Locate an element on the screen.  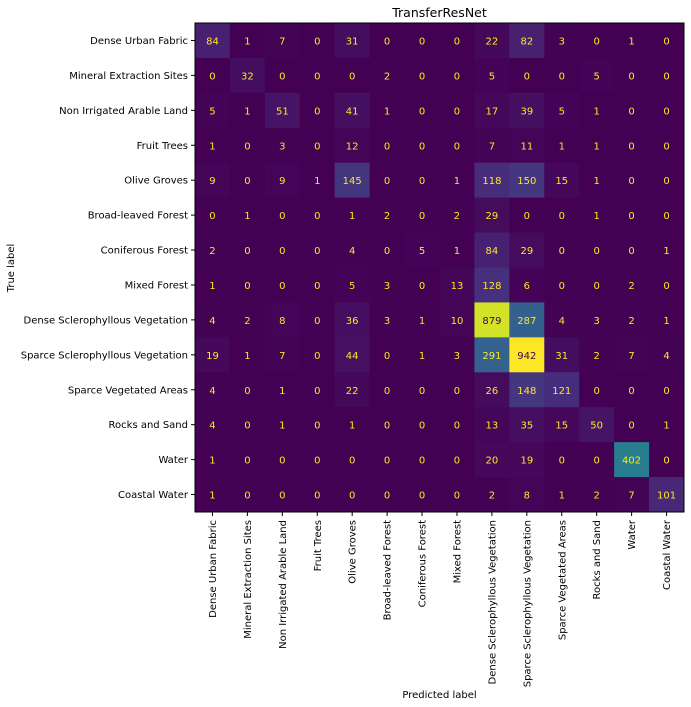
cell-value-label: 118 is located at coordinates (491, 181).